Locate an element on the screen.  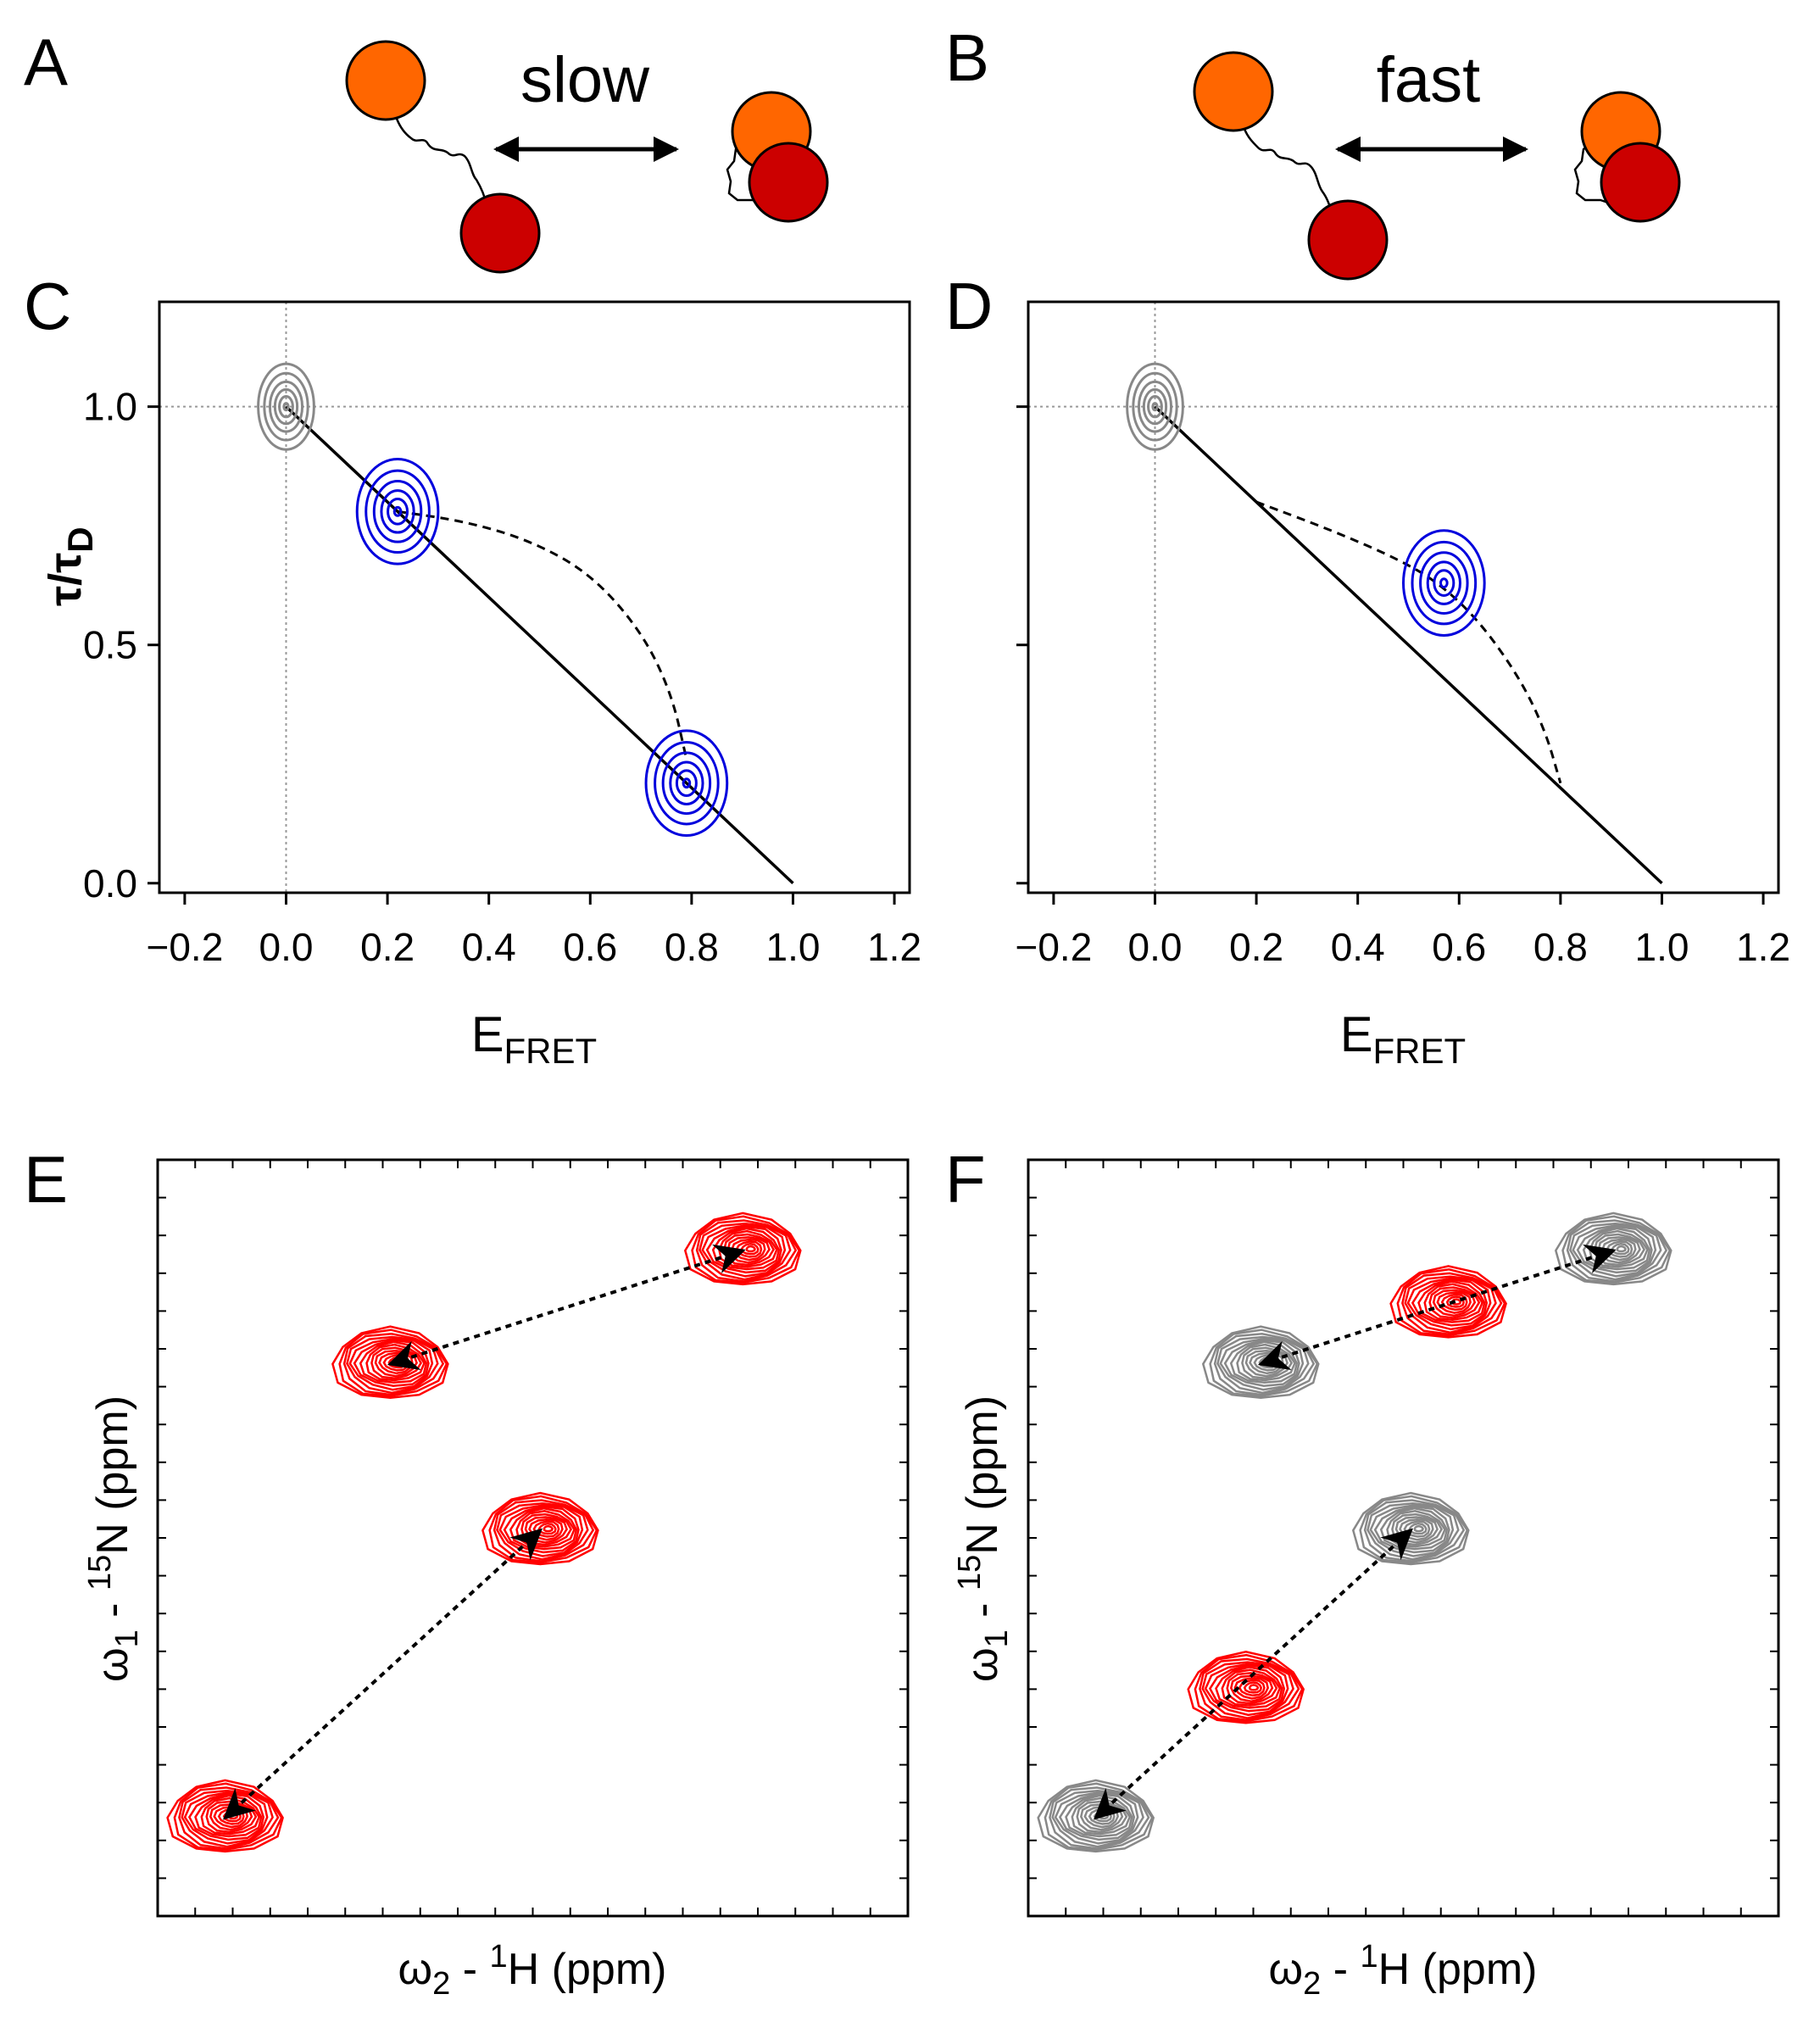
y-axis-label-sub: D is located at coordinates (80, 539).